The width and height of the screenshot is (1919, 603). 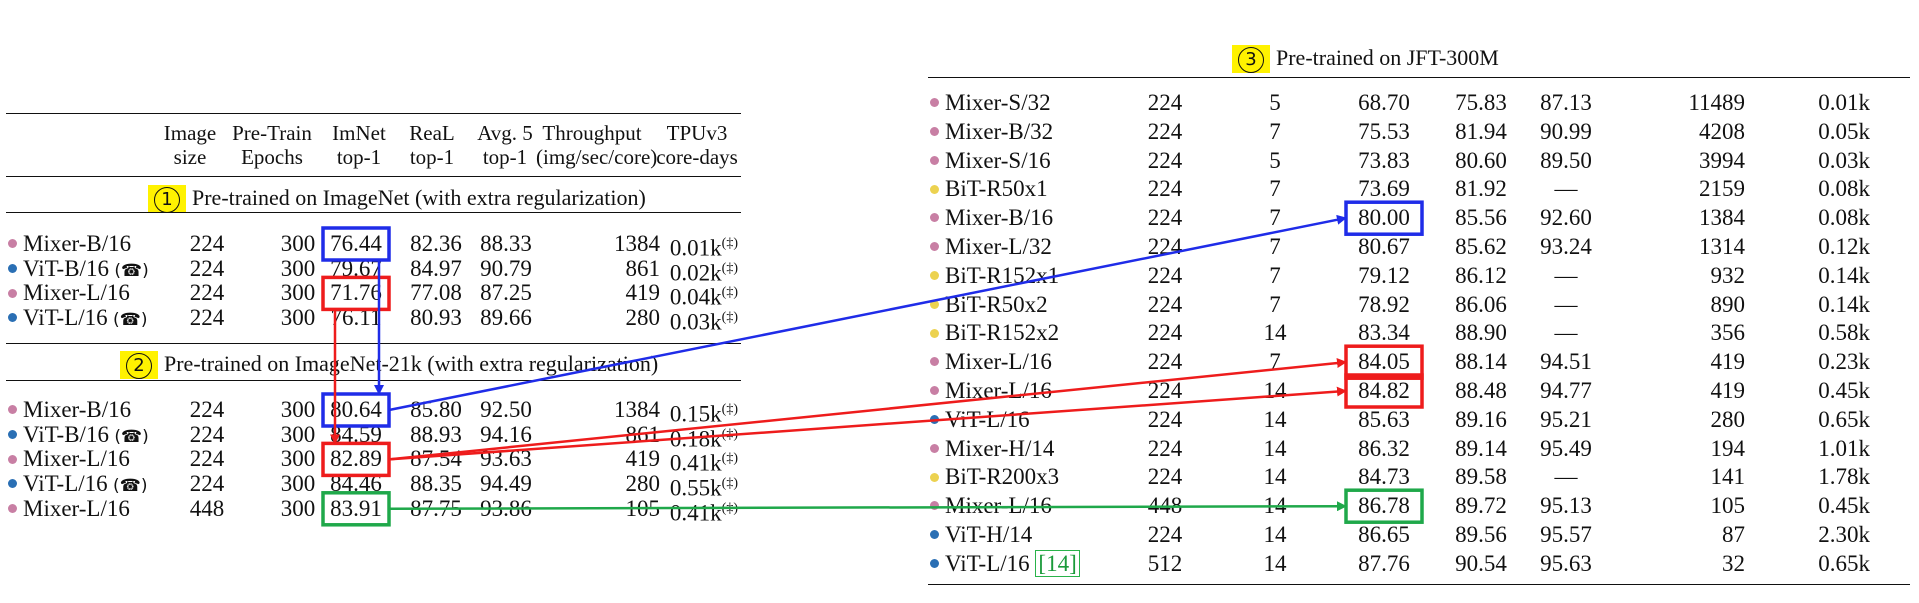 What do you see at coordinates (1481, 419) in the screenshot?
I see `real-top1: 89.16` at bounding box center [1481, 419].